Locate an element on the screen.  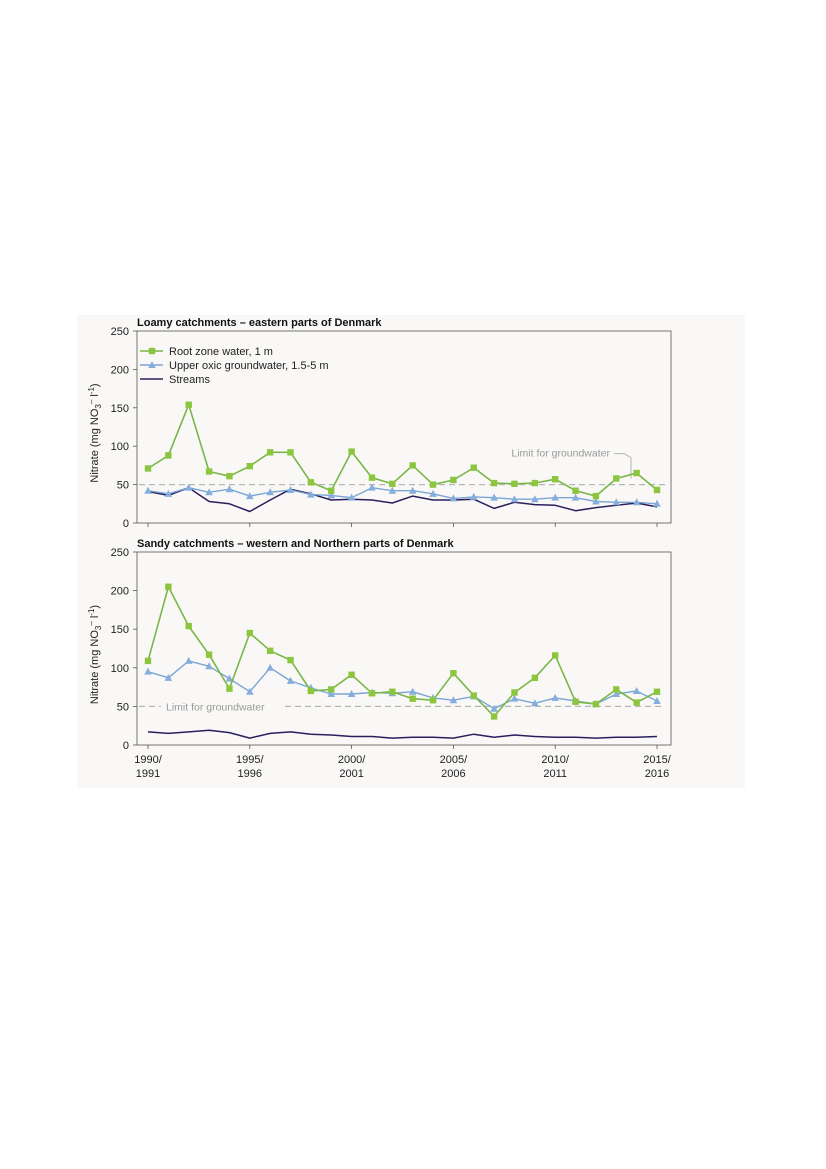
x-tick-label: 2005/ is located at coordinates (454, 760).